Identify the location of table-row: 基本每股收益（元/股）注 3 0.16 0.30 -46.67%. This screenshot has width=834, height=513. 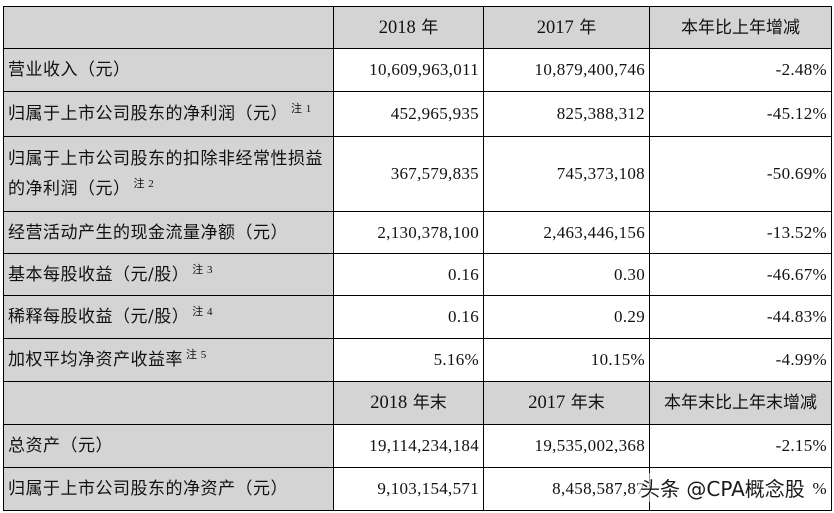
(417, 274).